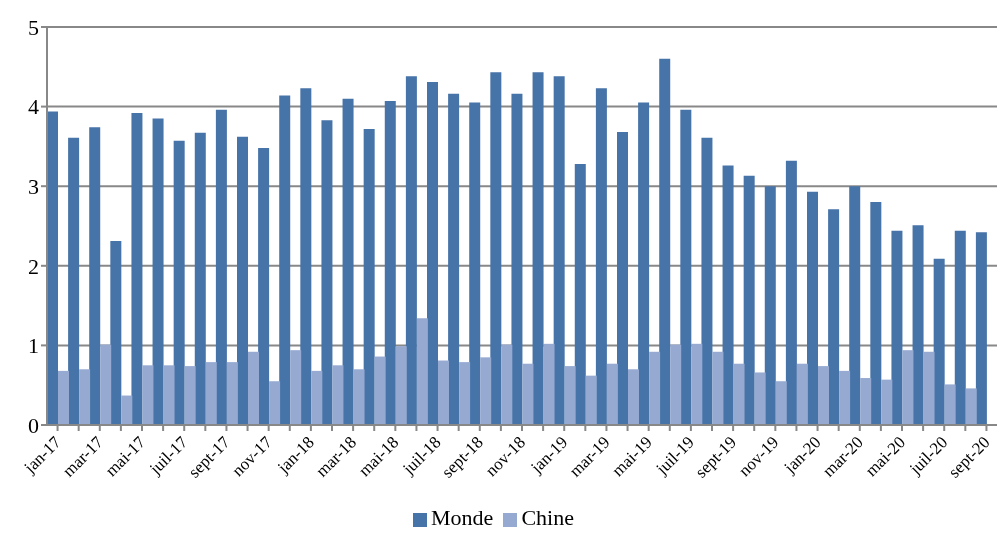 The height and width of the screenshot is (539, 1003). Describe the element at coordinates (33, 266) in the screenshot. I see `y-tick-label: 2` at that location.